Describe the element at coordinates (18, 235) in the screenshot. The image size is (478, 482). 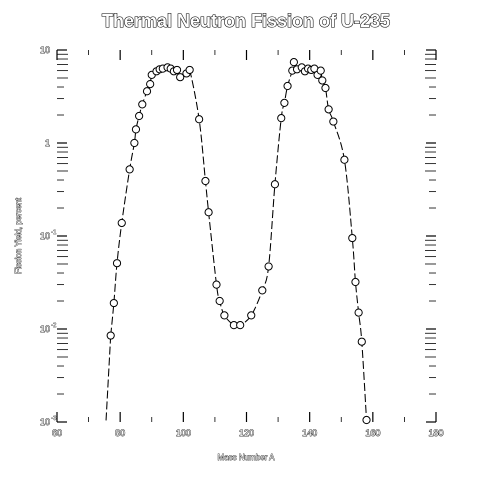
I see `y-axis-label: Fission Yield, percent` at that location.